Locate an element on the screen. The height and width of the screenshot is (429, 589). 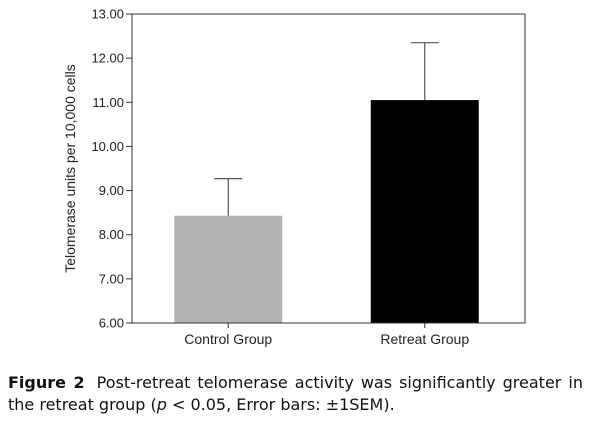
category-label: Retreat Group is located at coordinates (424, 339).